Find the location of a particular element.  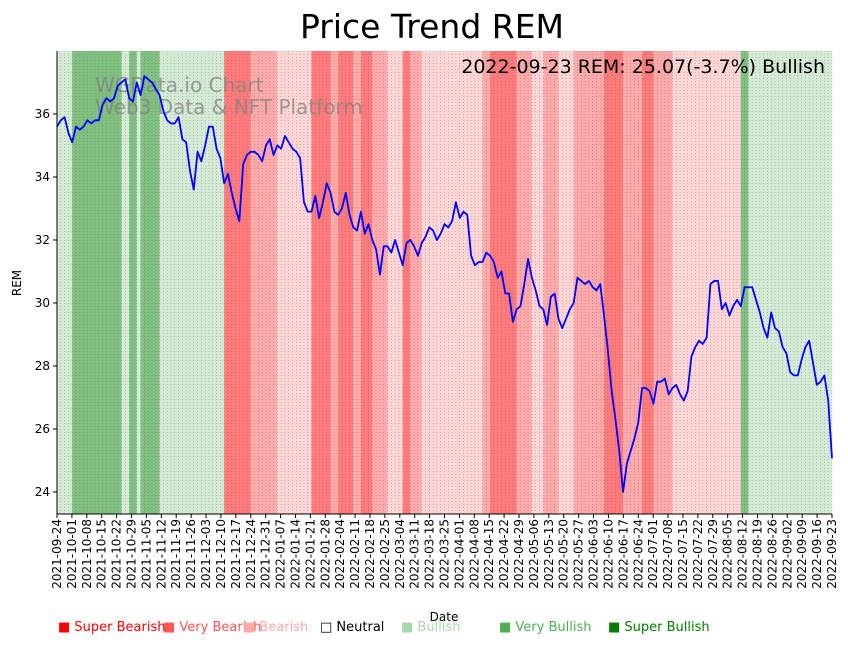

x-tick-label: 2021-10-08 is located at coordinates (87, 554).